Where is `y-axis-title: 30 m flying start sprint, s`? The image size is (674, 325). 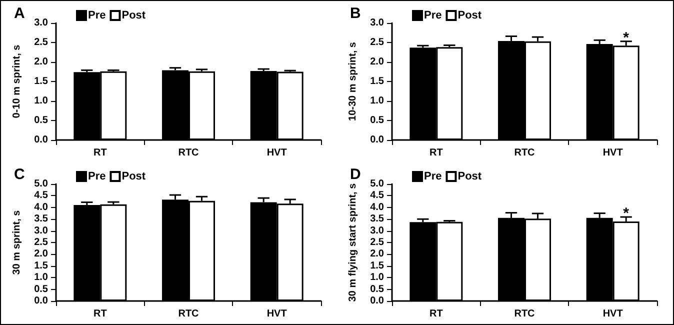
y-axis-title: 30 m flying start sprint, s is located at coordinates (353, 242).